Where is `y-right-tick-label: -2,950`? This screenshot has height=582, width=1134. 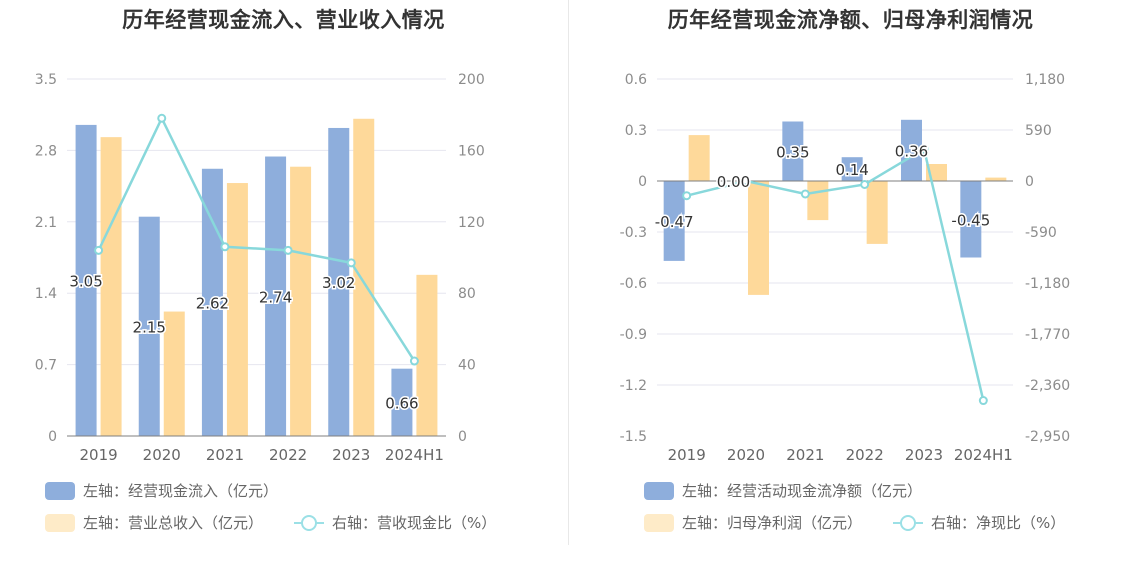 y-right-tick-label: -2,950 is located at coordinates (1047, 437).